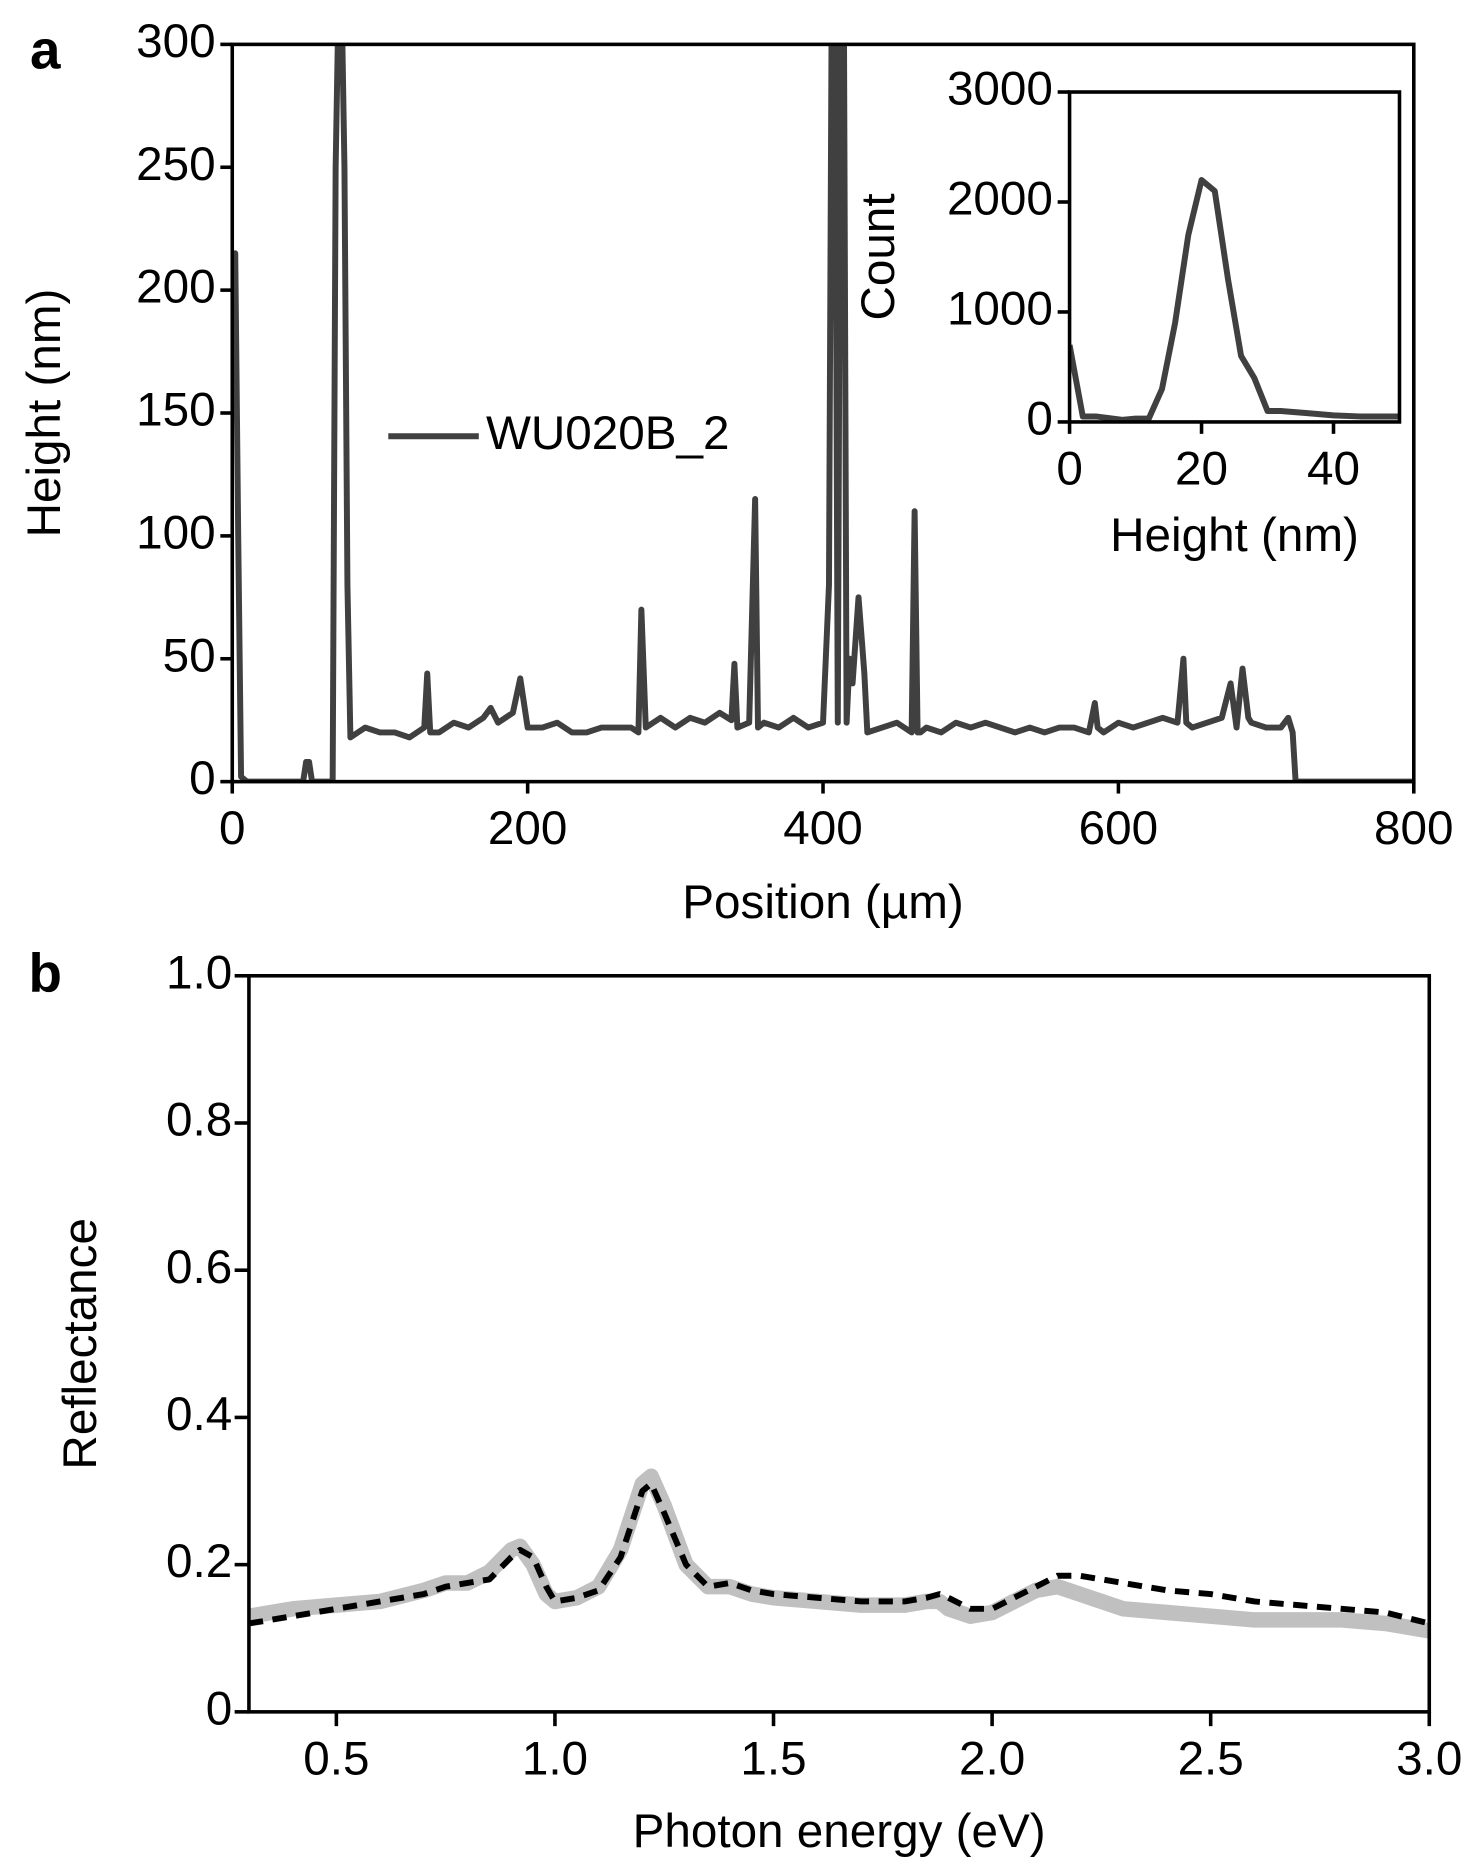 Image resolution: width=1465 pixels, height=1867 pixels. Describe the element at coordinates (1201, 469) in the screenshot. I see `x-tick-label: 20` at that location.